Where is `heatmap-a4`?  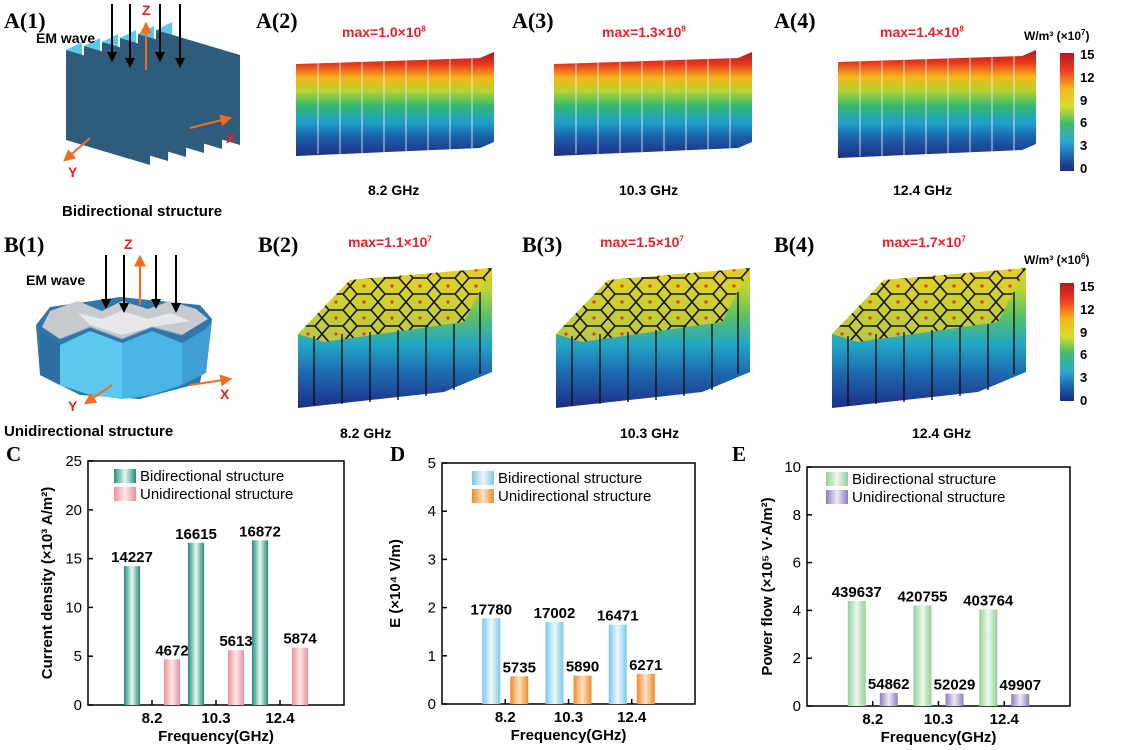
heatmap-a4 is located at coordinates (937, 104).